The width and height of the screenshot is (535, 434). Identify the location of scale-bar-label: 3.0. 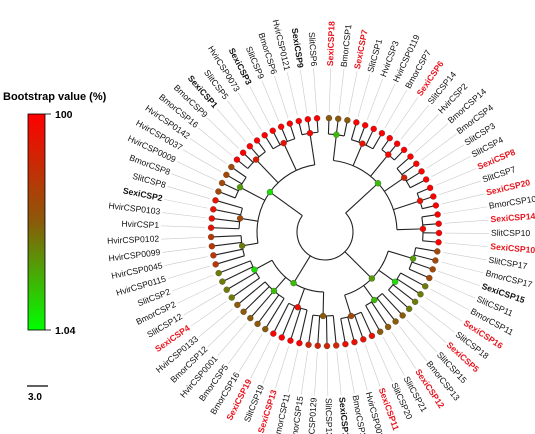
(35, 397).